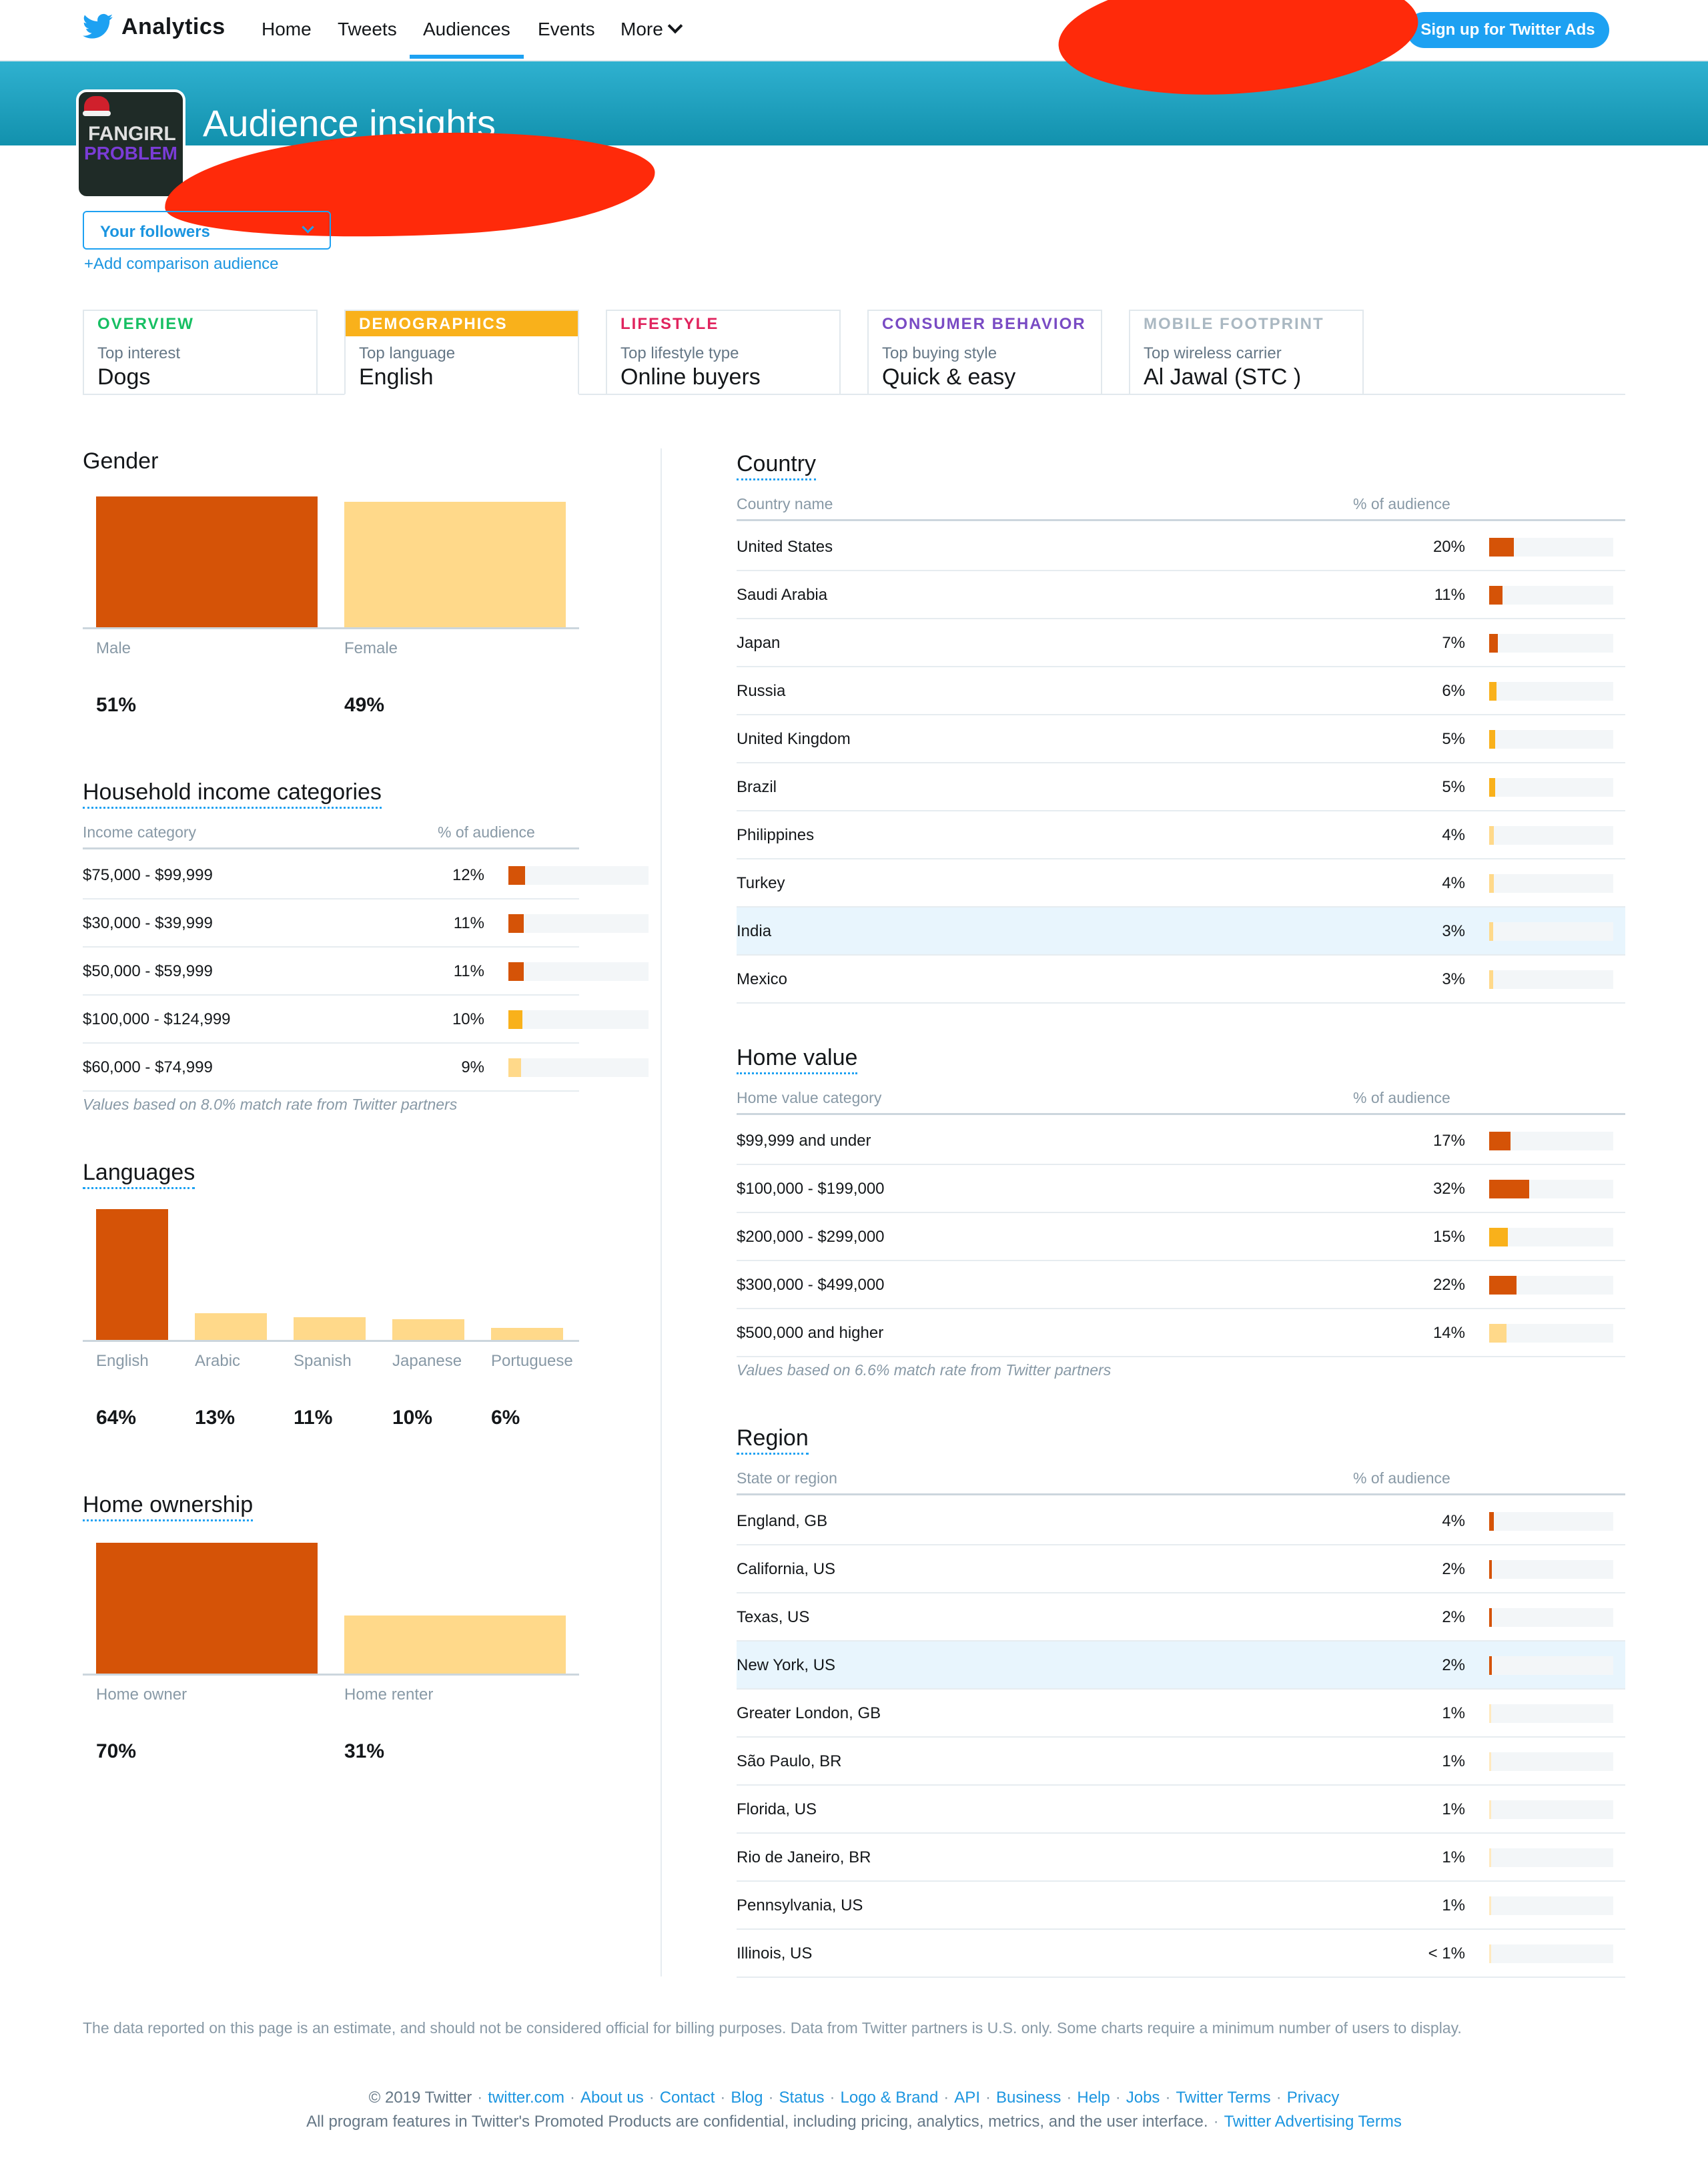  What do you see at coordinates (368, 29) in the screenshot?
I see `nav-tweets: Tweets` at bounding box center [368, 29].